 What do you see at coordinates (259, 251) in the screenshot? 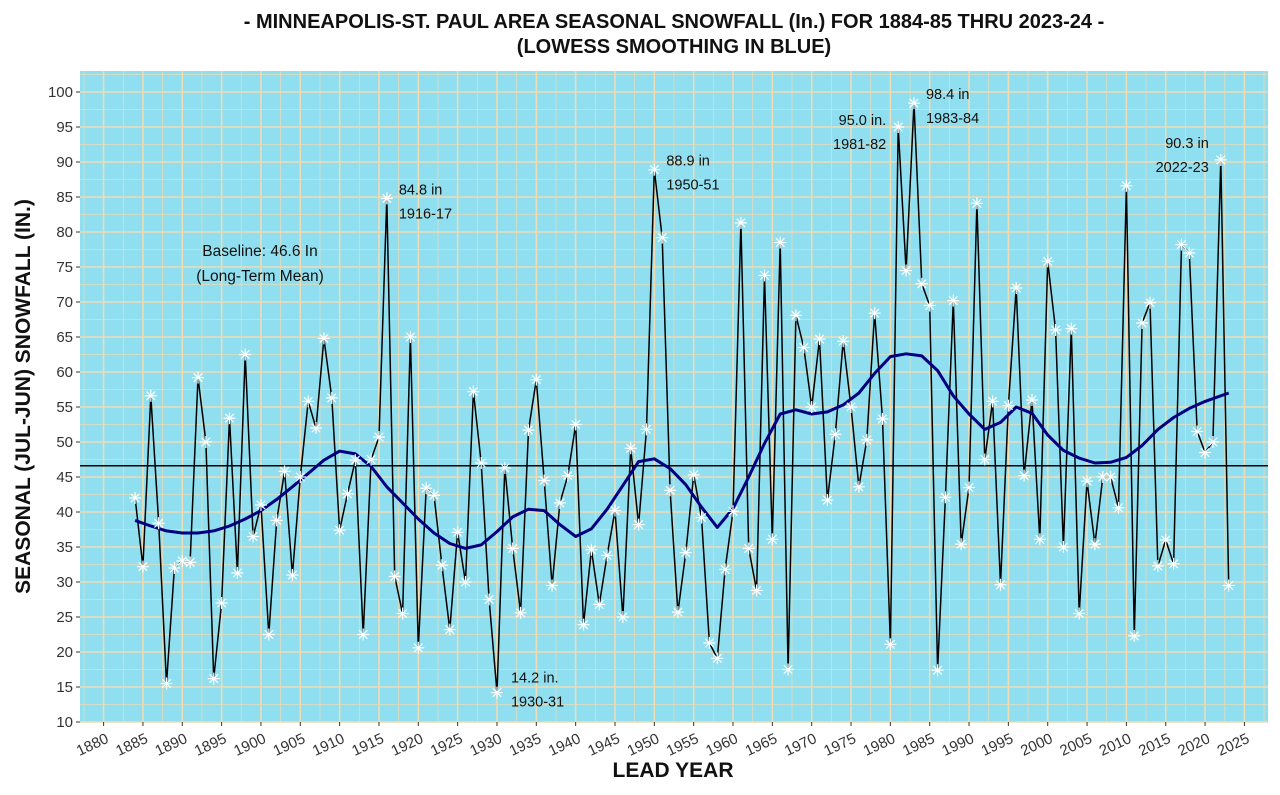
I see `baseline-label: Baseline: 46.6 In` at bounding box center [259, 251].